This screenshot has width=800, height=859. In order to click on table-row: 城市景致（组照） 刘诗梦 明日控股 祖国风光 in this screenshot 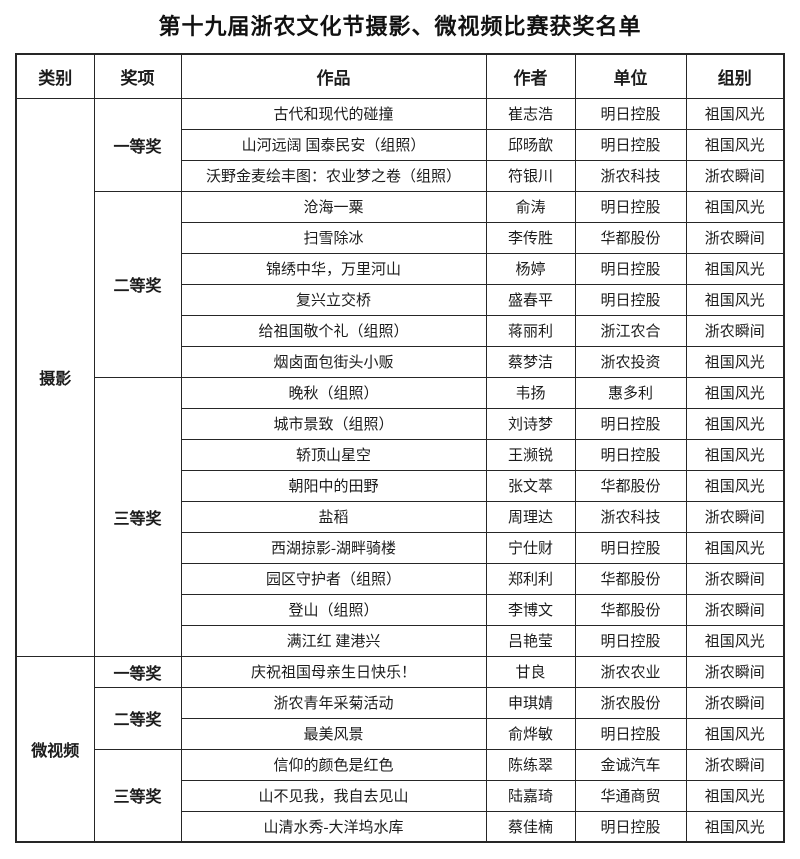, I will do `click(400, 423)`.